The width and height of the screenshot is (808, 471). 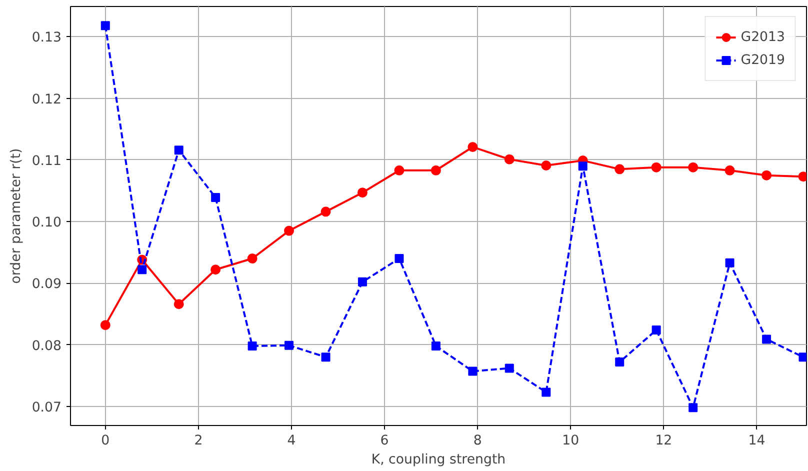 What do you see at coordinates (105, 441) in the screenshot?
I see `x-tick-label: 0` at bounding box center [105, 441].